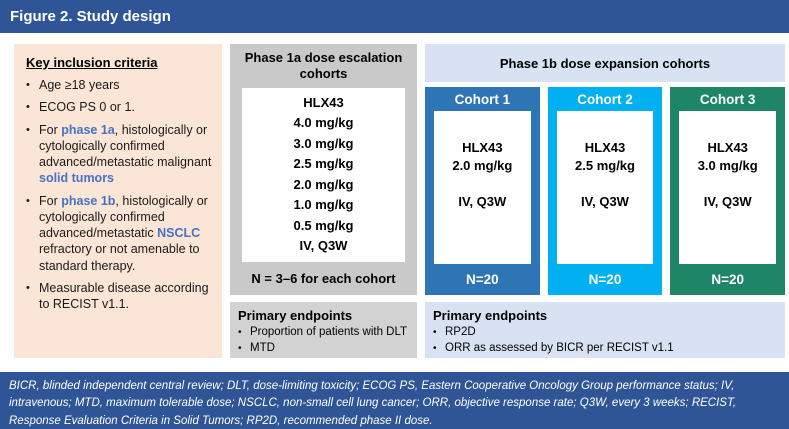  Describe the element at coordinates (88, 129) in the screenshot. I see `accent-phase-1a: phase 1a` at that location.